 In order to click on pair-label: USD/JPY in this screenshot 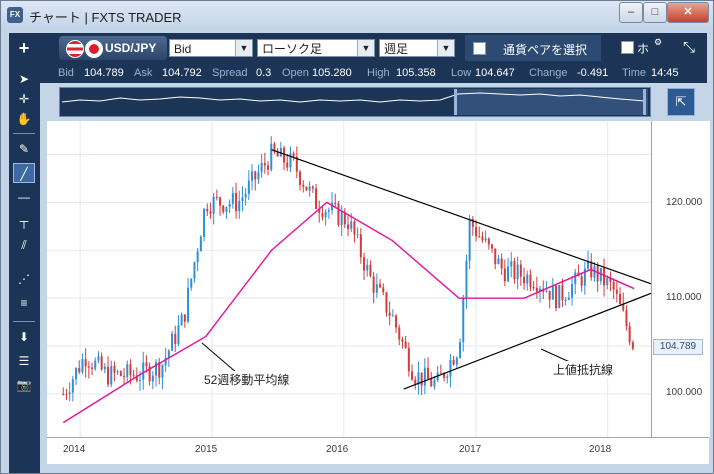, I will do `click(131, 48)`.